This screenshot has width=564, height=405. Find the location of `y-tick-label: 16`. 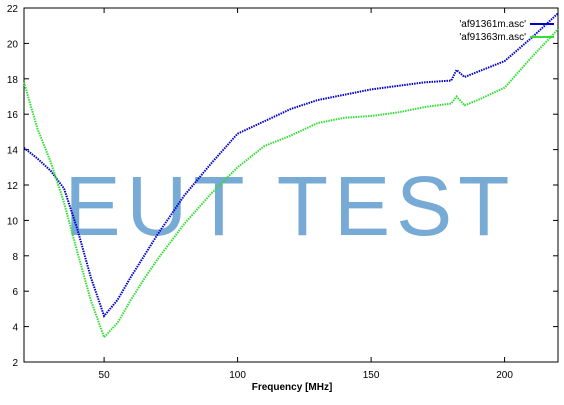

y-tick-label: 16 is located at coordinates (13, 115).